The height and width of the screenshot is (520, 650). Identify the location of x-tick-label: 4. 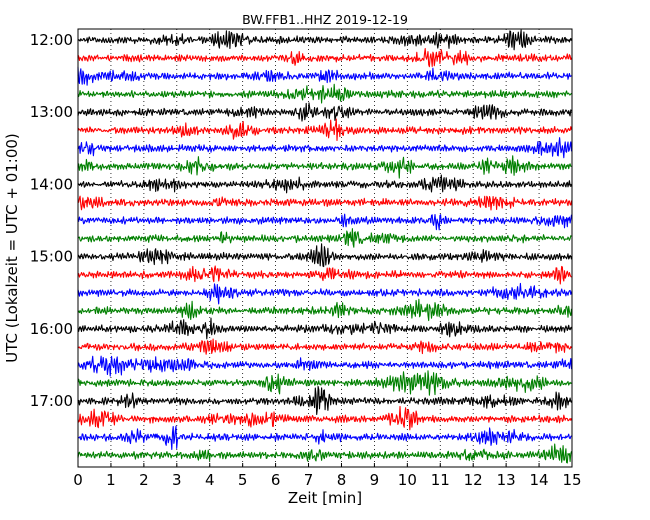
(210, 480).